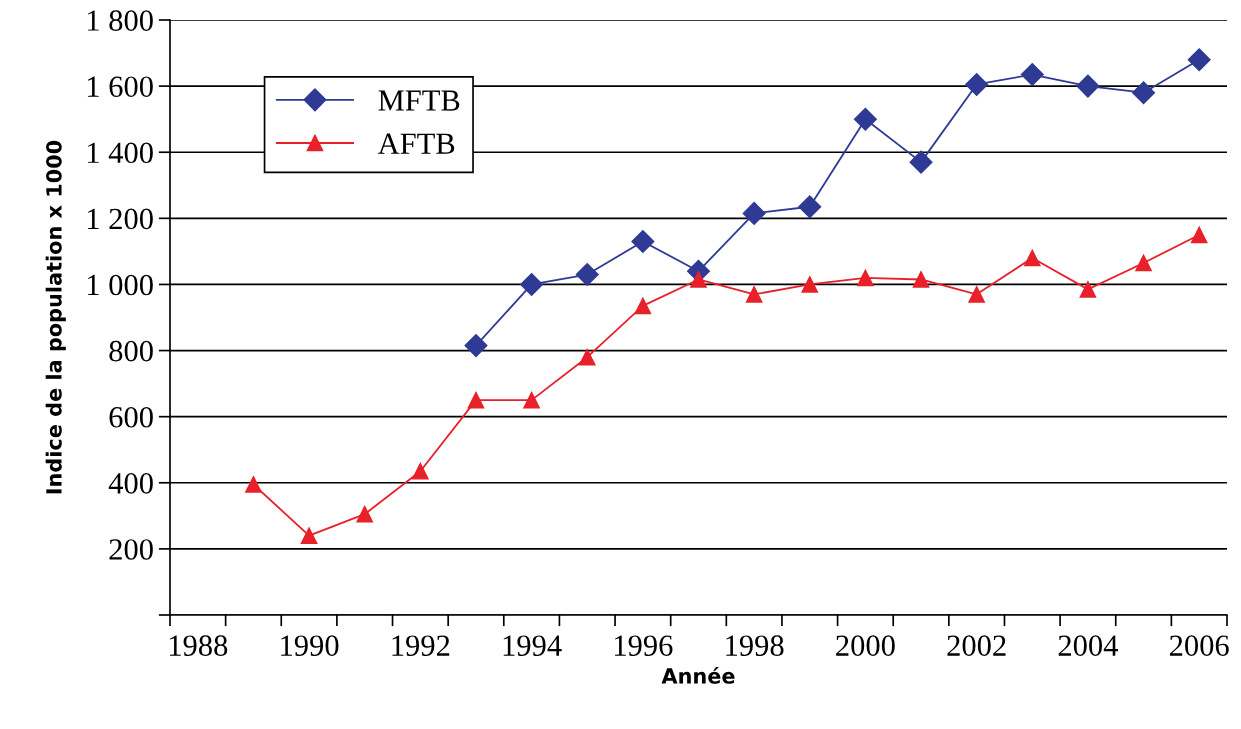 This screenshot has height=729, width=1241. What do you see at coordinates (1199, 645) in the screenshot?
I see `x-tick-label: 2006` at bounding box center [1199, 645].